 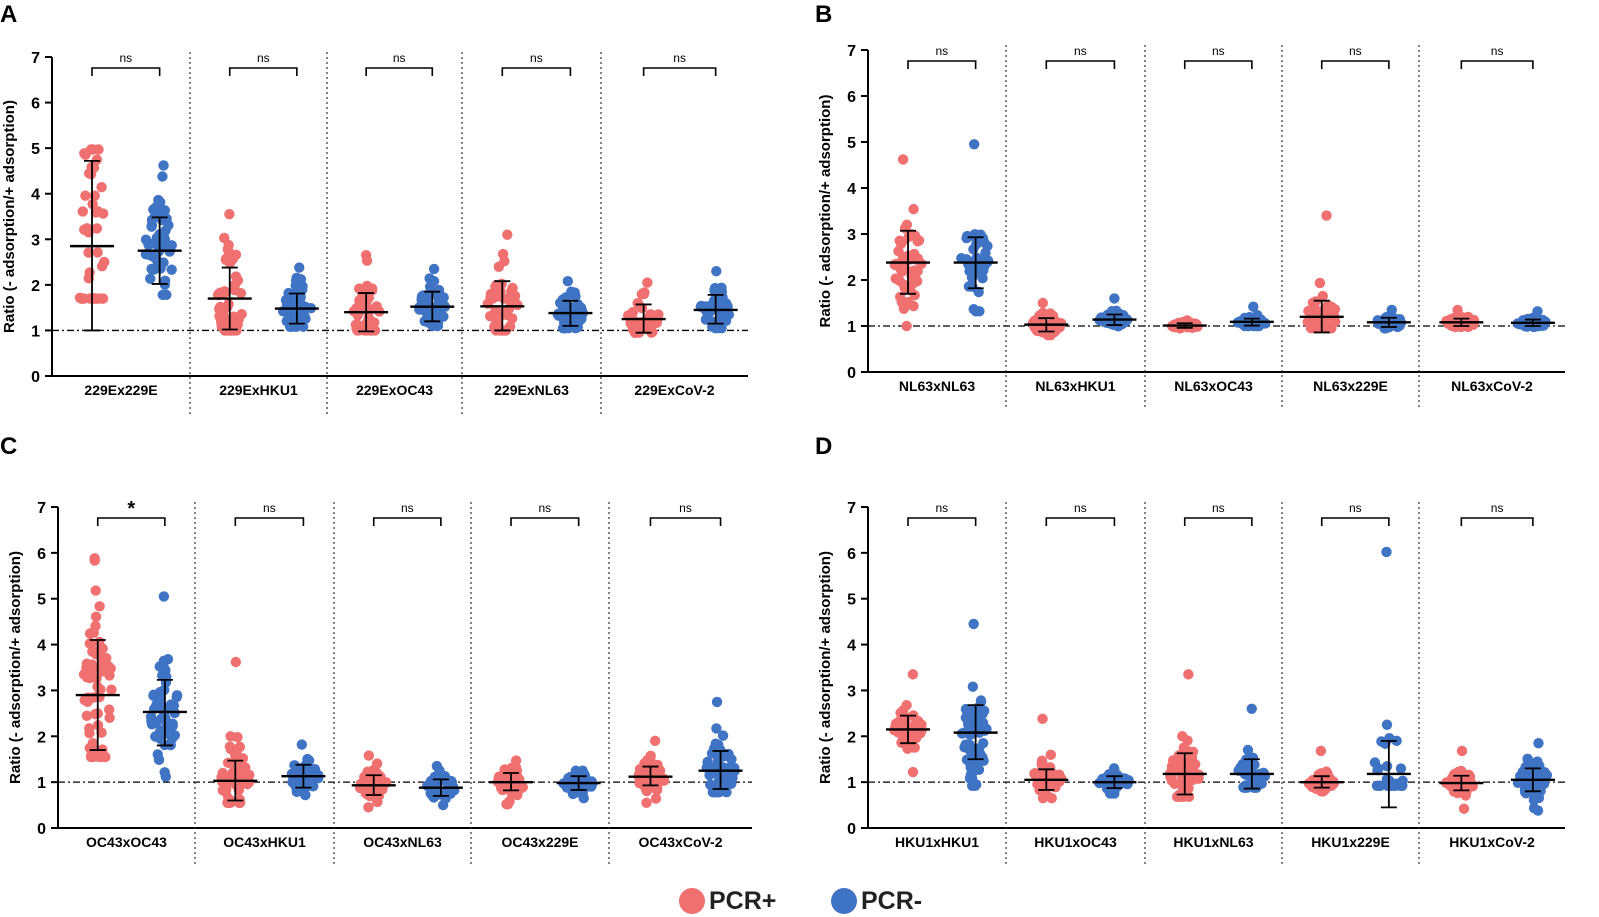 I want to click on x-category-label: NL63xHKU1, so click(x=1075, y=386).